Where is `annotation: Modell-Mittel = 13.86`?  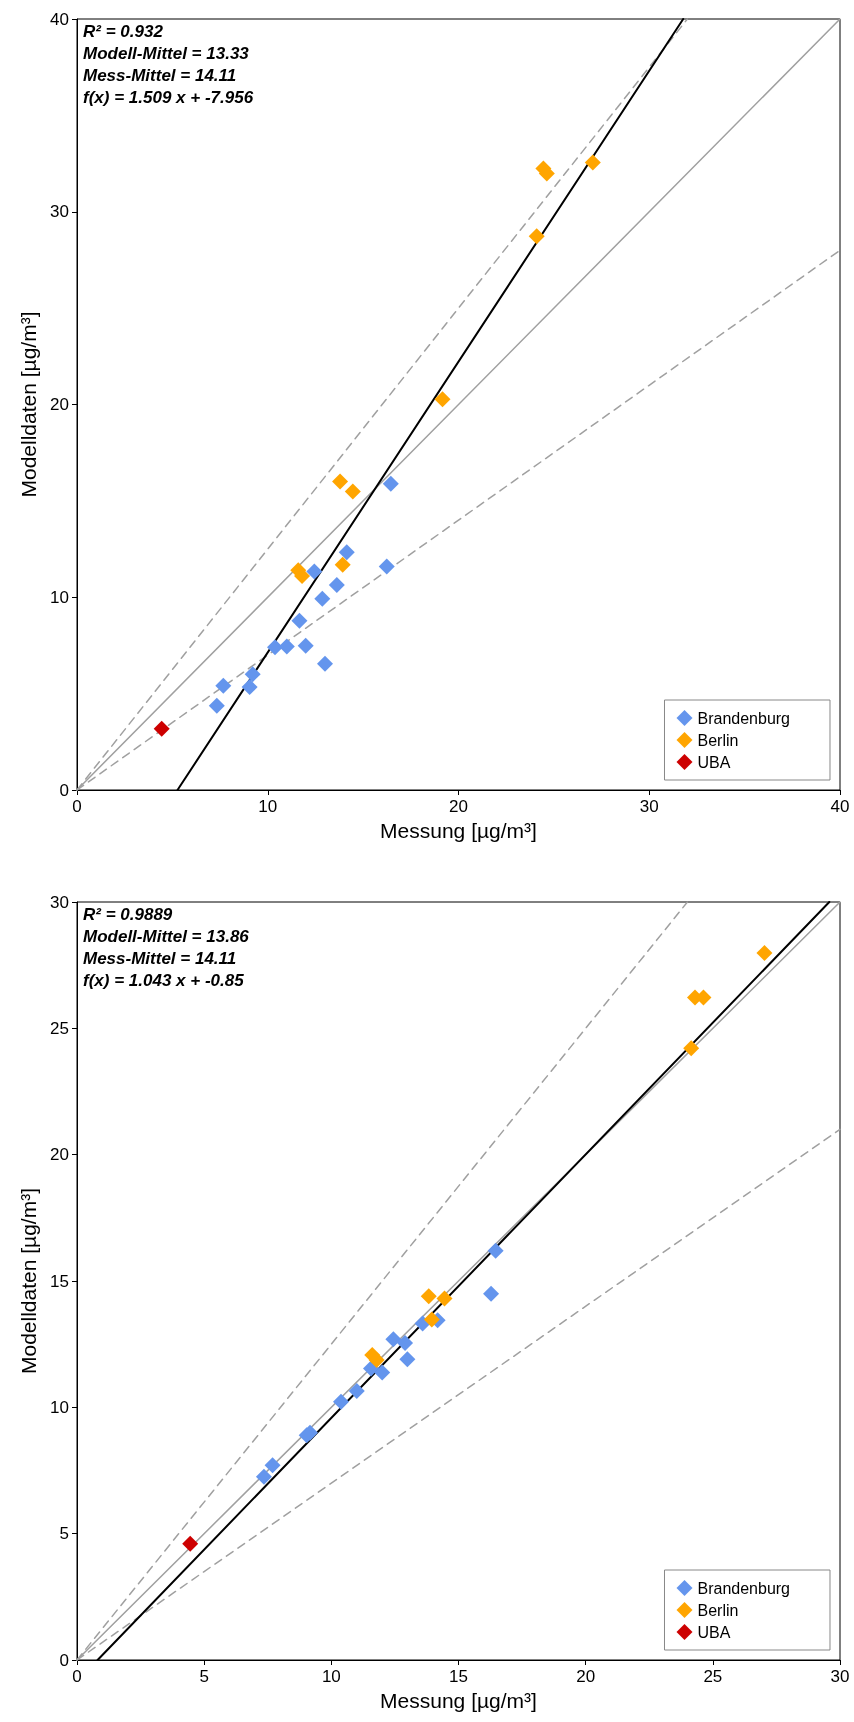
annotation: Modell-Mittel = 13.86 is located at coordinates (166, 936).